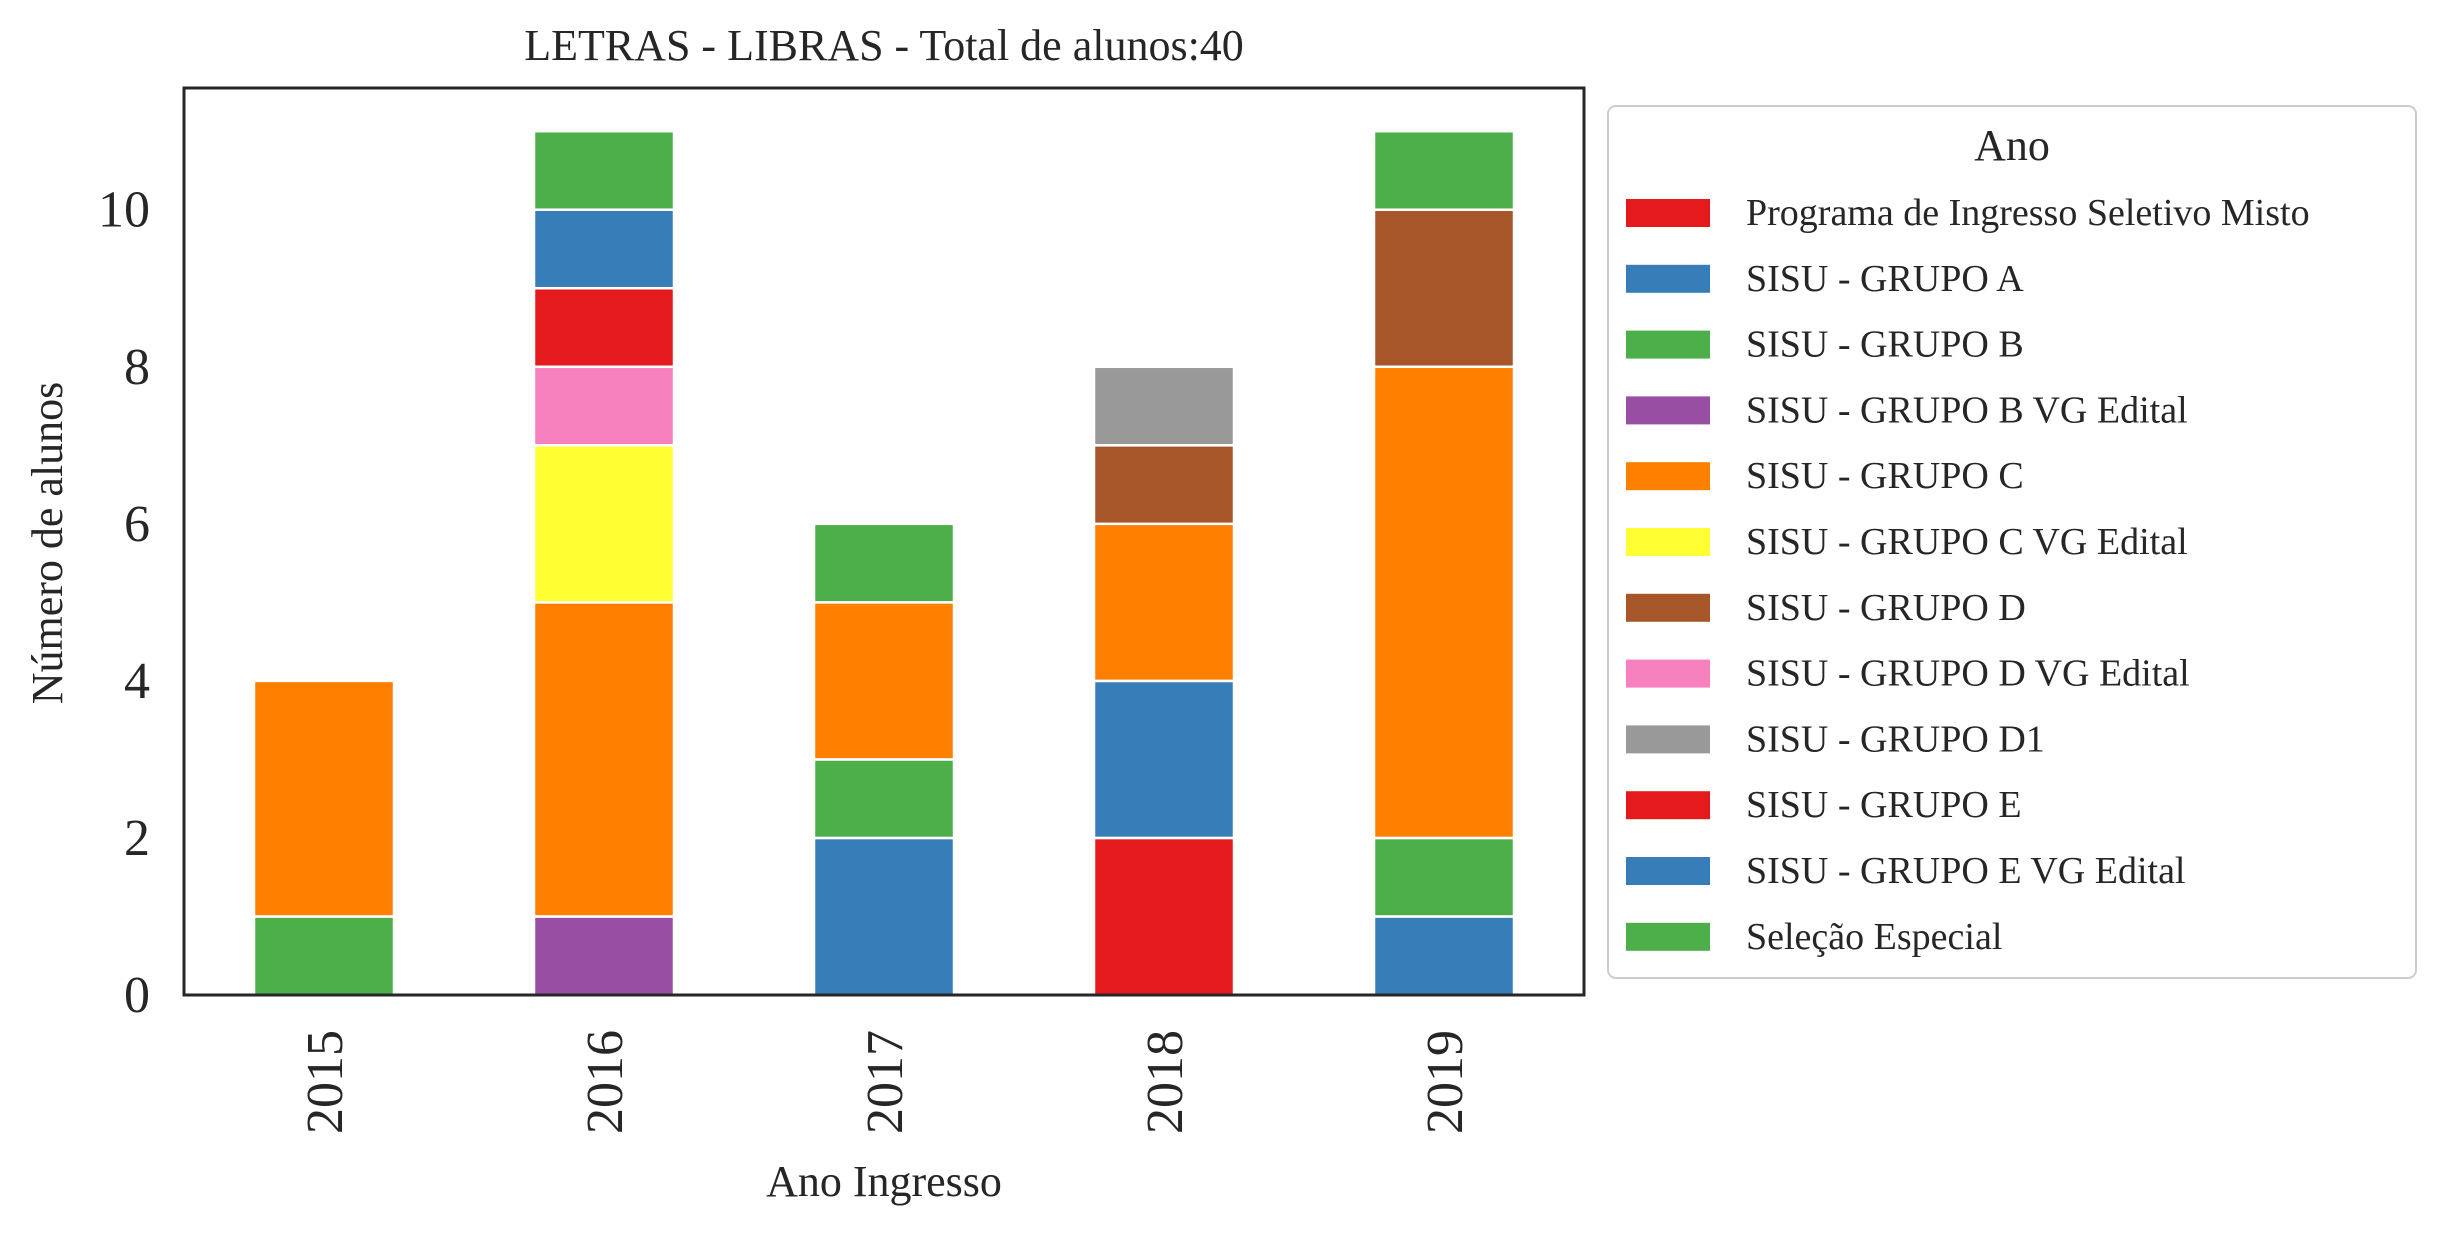  What do you see at coordinates (124, 603) in the screenshot?
I see `y-axis-ticks: 0 2 4 6 8 10` at bounding box center [124, 603].